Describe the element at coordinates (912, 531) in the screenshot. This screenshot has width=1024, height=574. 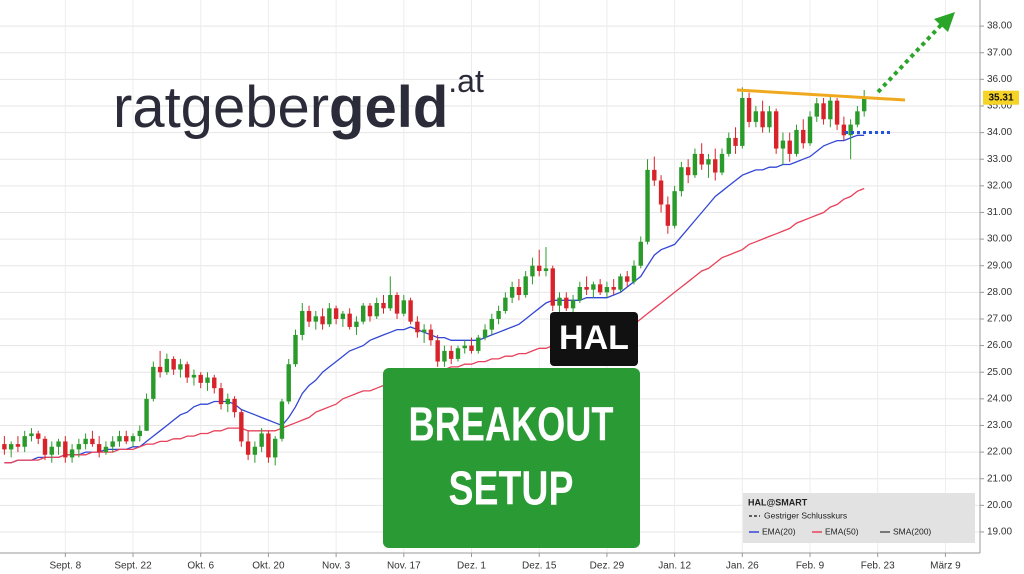
I see `legend-label: SMA(200)` at that location.